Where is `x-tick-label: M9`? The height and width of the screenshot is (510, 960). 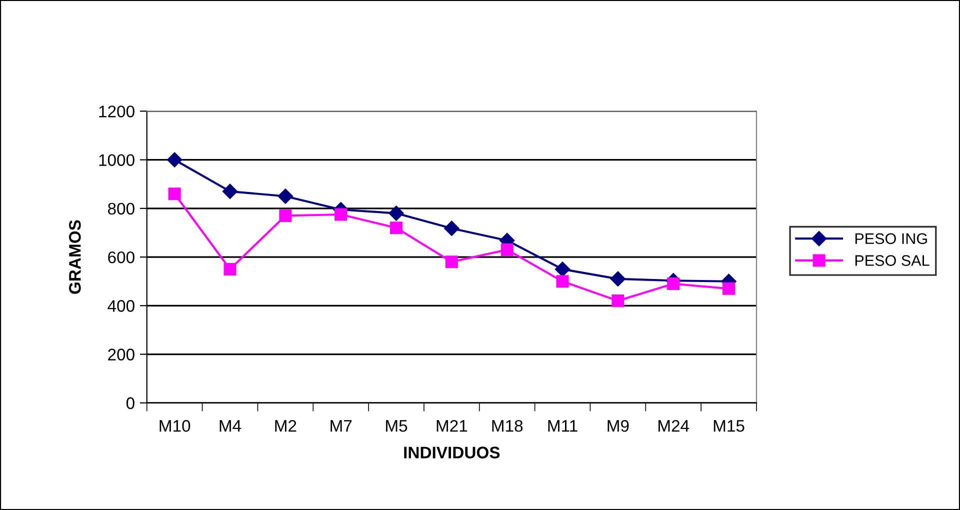
x-tick-label: M9 is located at coordinates (618, 426).